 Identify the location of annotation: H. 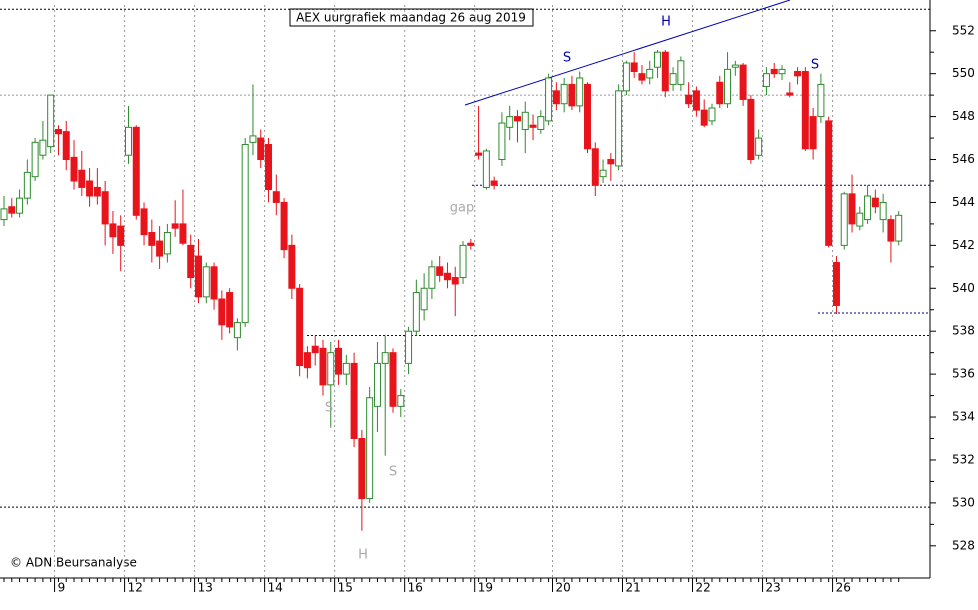
(363, 555).